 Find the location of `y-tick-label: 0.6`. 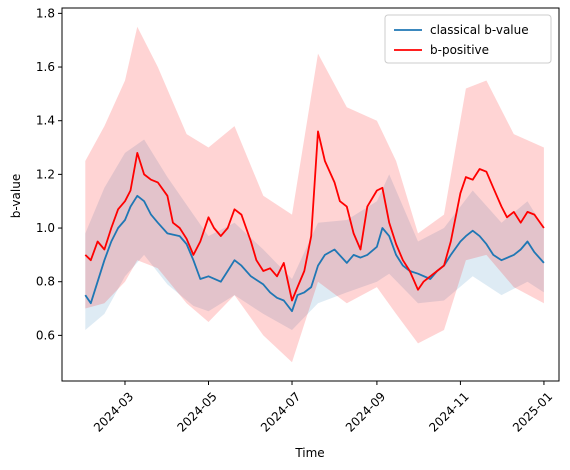

y-tick-label: 0.6 is located at coordinates (45, 335).